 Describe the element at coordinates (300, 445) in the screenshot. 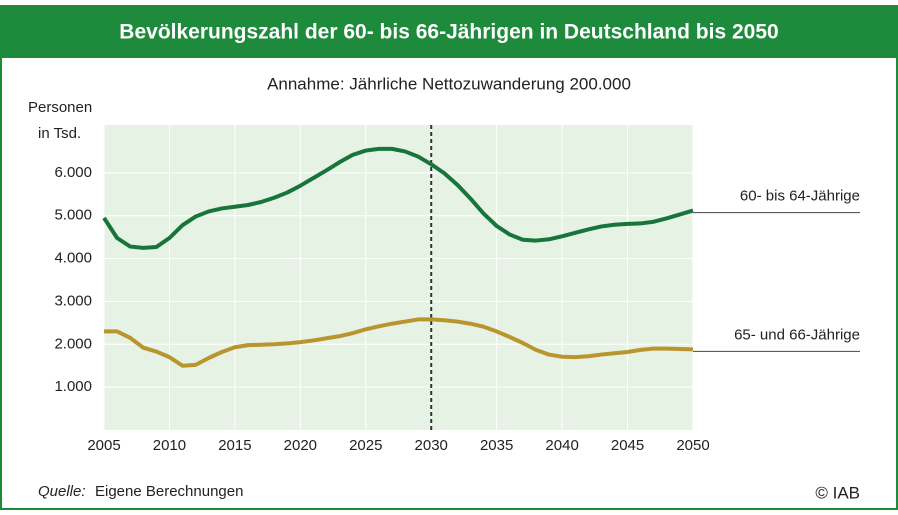

I see `x-tick-label: 2020` at that location.